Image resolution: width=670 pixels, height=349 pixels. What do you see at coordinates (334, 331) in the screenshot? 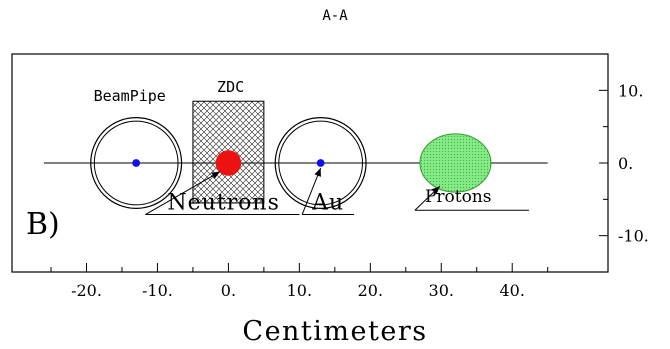
I see `x-axis-label: Centimeters` at bounding box center [334, 331].